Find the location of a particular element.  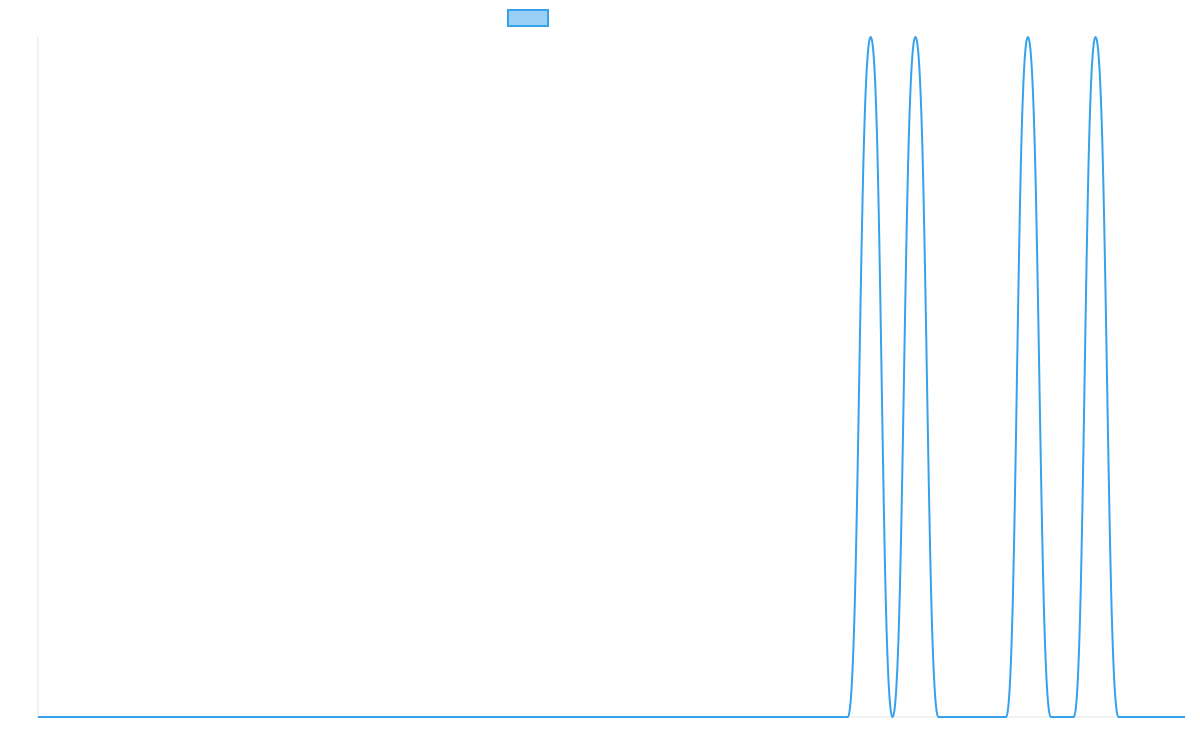

legend is located at coordinates (528, 18).